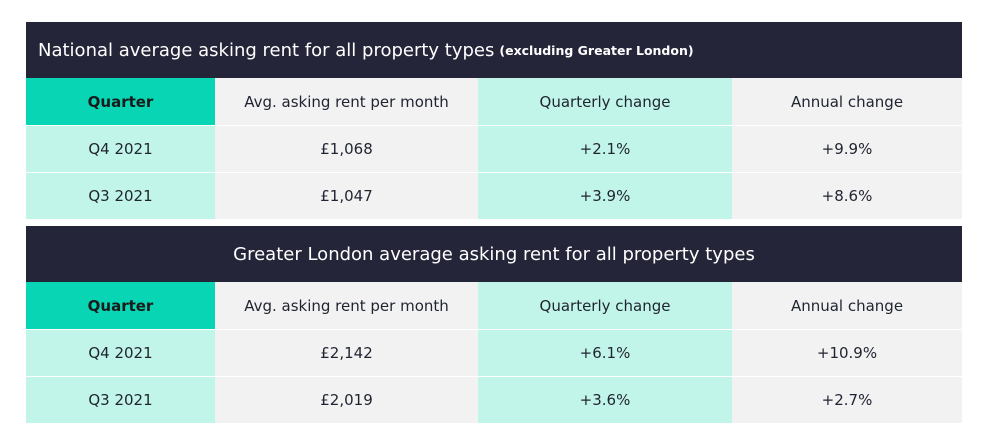 The image size is (992, 426). Describe the element at coordinates (346, 399) in the screenshot. I see `table-cell-avg-rent: £2,019` at that location.